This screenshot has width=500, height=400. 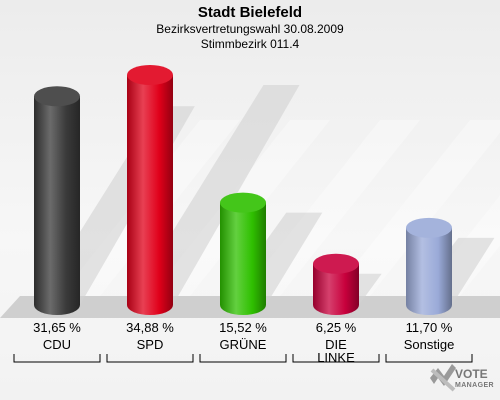 I want to click on value-label: 6,25 %, so click(x=336, y=327).